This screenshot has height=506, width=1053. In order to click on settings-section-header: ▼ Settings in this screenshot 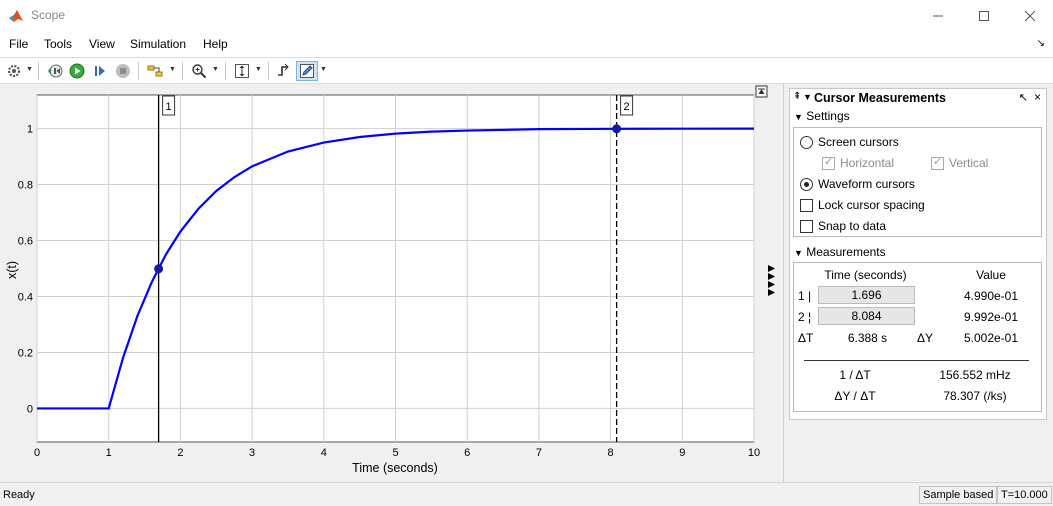, I will do `click(822, 116)`.